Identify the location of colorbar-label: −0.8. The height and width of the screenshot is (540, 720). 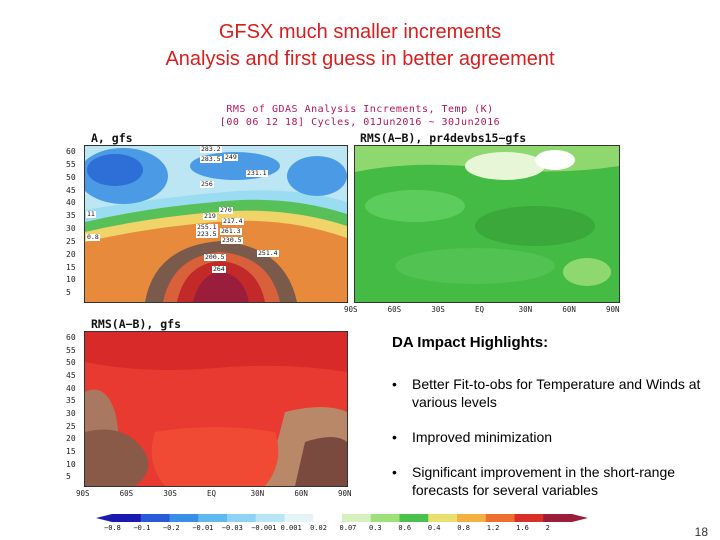
(112, 528).